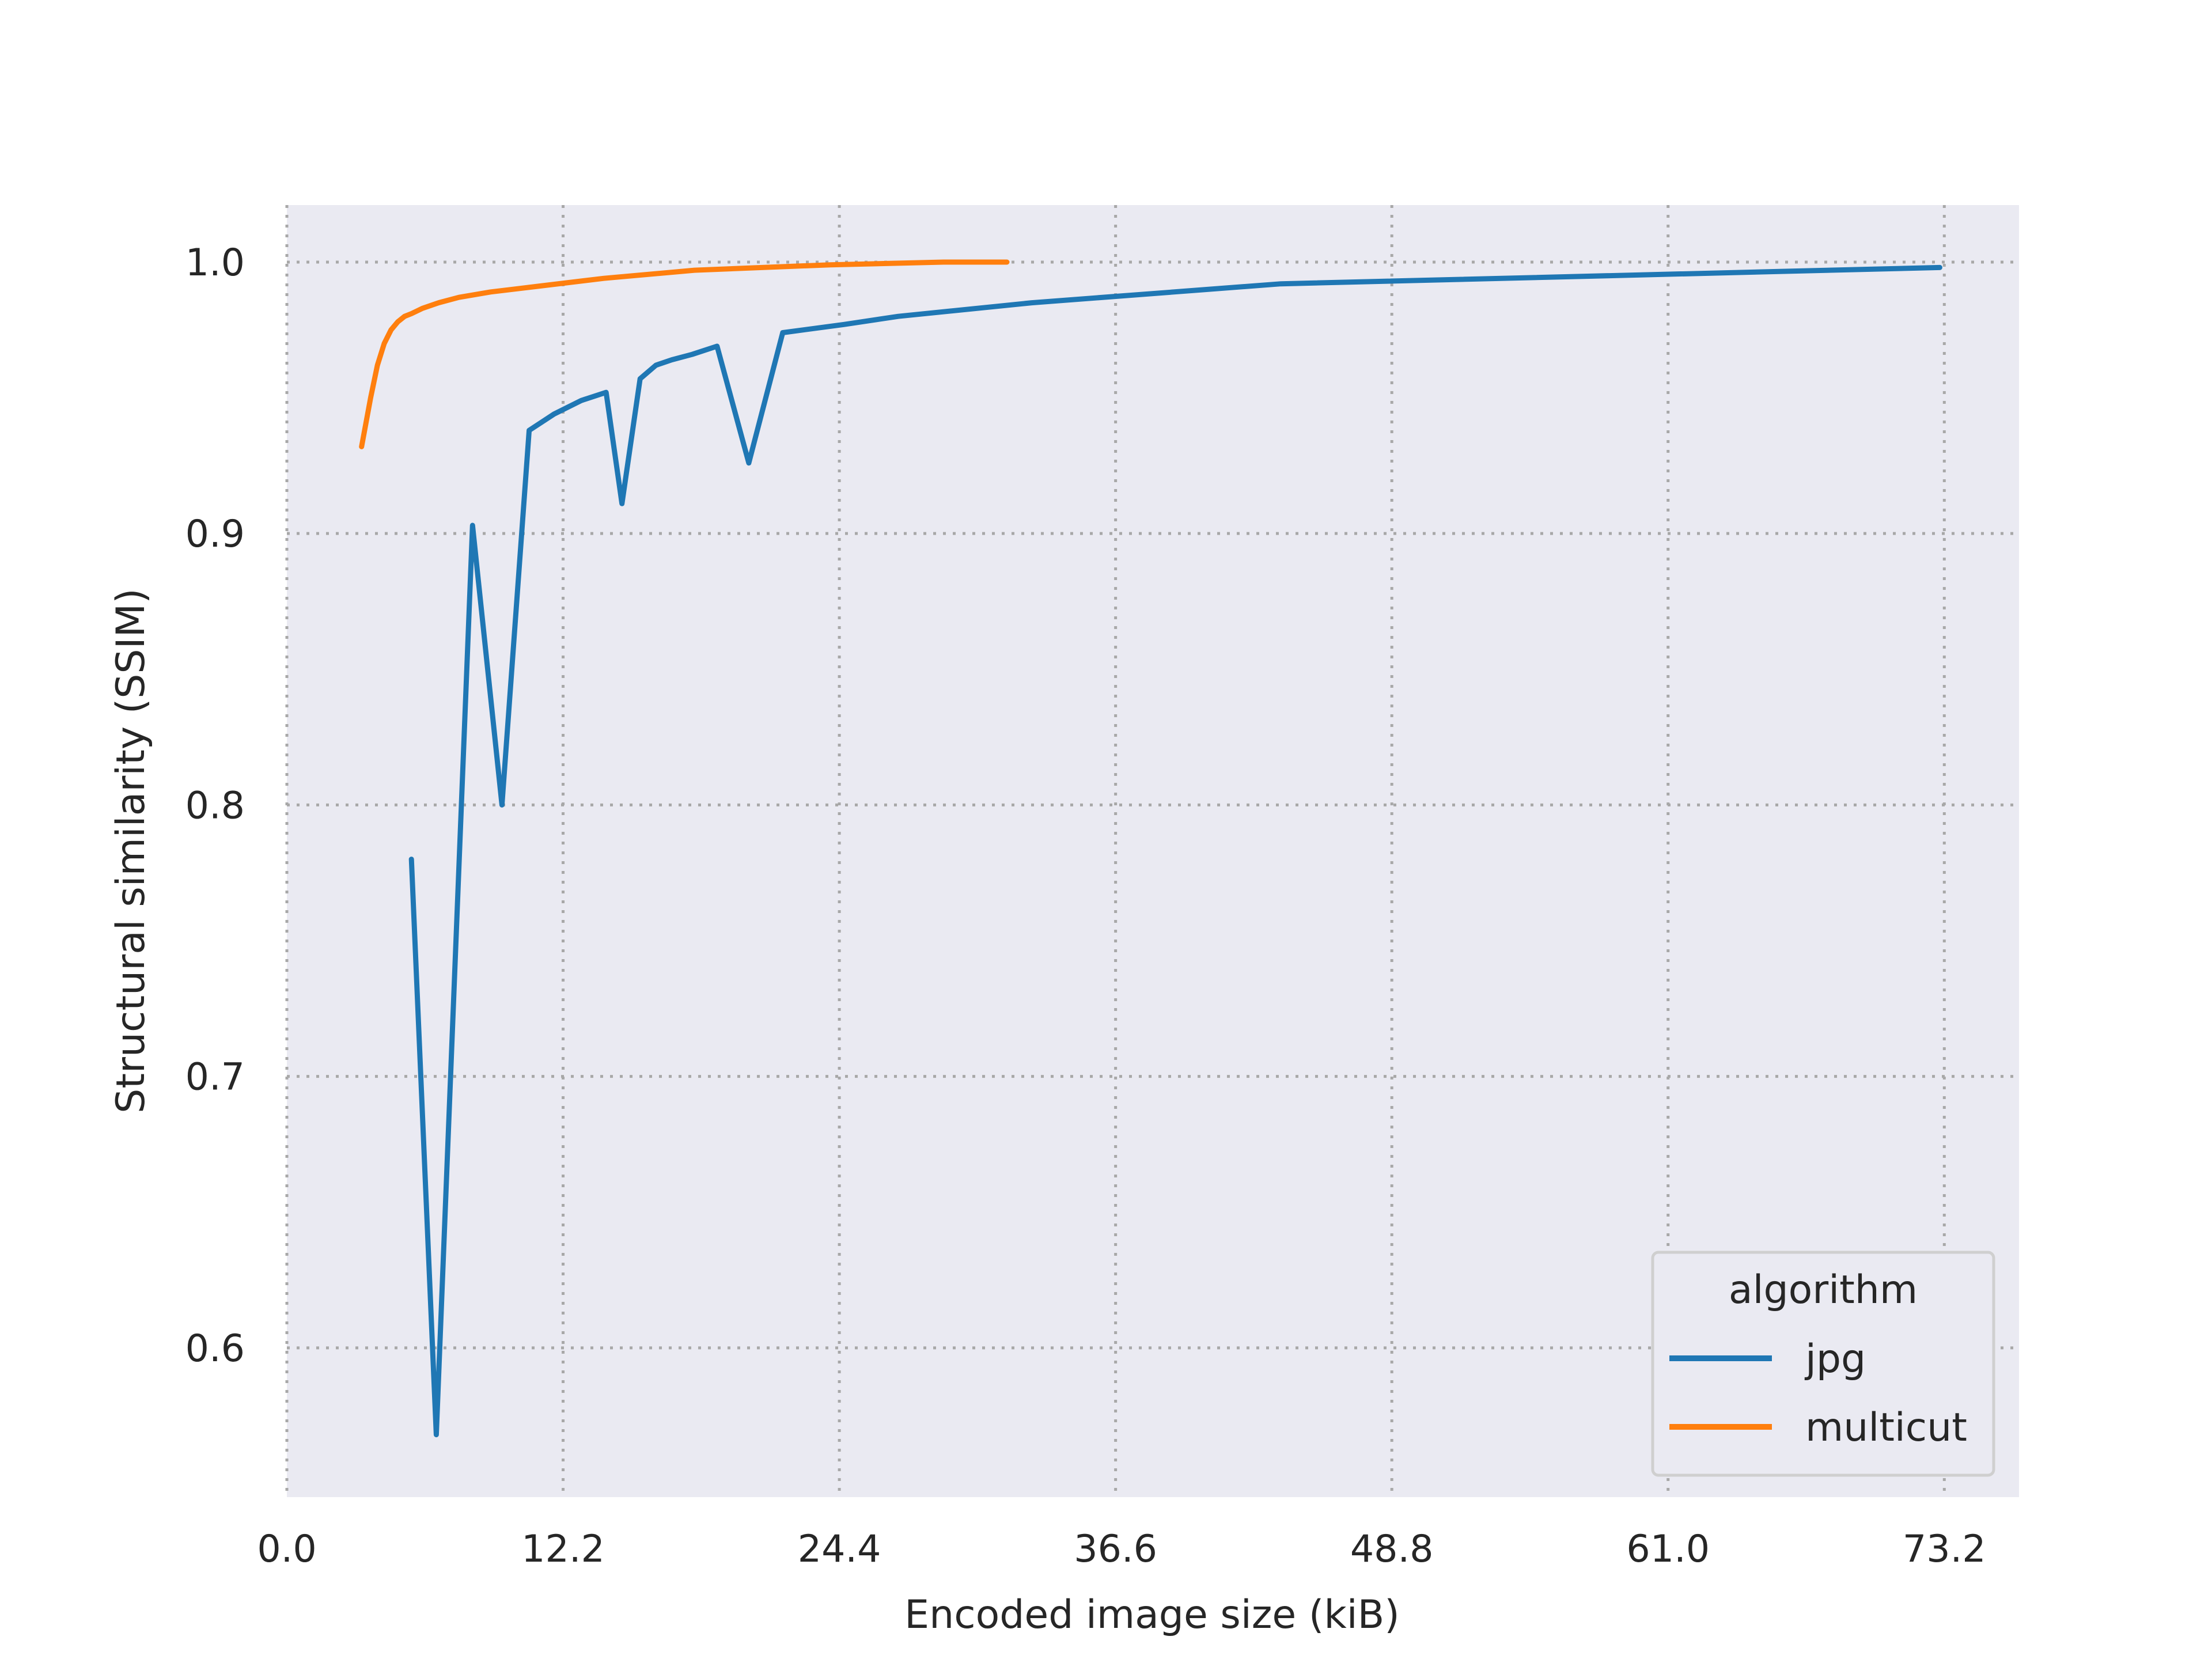 Image resolution: width=2212 pixels, height=1659 pixels. I want to click on x-axis-label: Encoded image size (kiB), so click(1152, 1615).